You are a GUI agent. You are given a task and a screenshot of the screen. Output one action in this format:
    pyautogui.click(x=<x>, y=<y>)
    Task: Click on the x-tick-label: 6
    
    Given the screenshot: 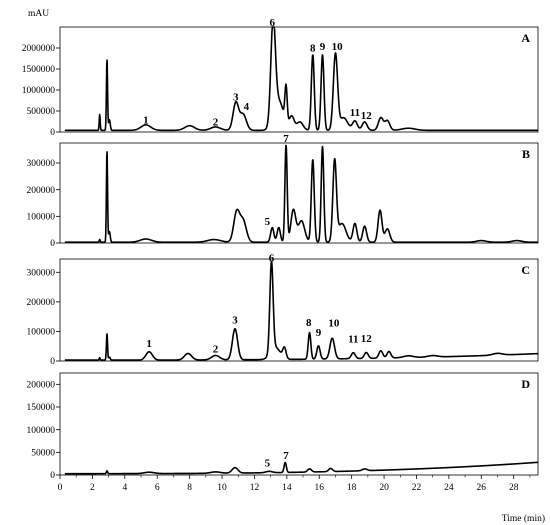 What is the action you would take?
    pyautogui.click(x=157, y=488)
    